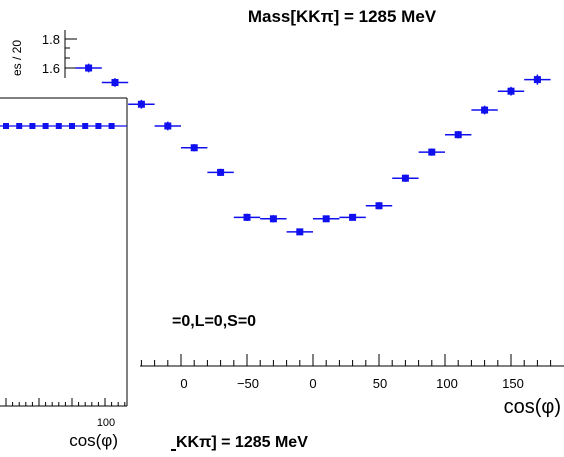 Image resolution: width=564 pixels, height=457 pixels. Describe the element at coordinates (51, 39) in the screenshot. I see `main-y-tick-label: 1.8` at that location.